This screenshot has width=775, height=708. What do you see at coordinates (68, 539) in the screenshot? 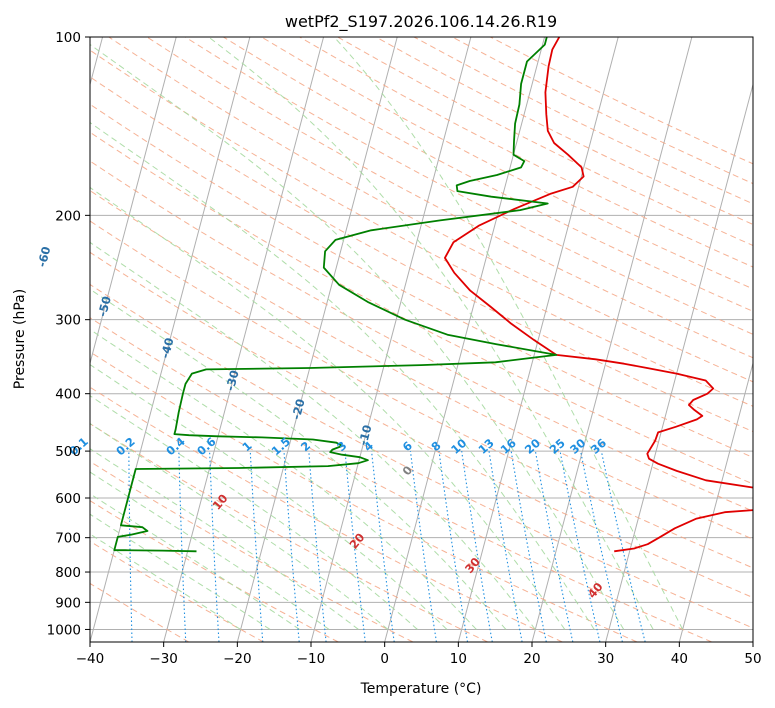
I see `y-tick-label: 700` at bounding box center [68, 539].